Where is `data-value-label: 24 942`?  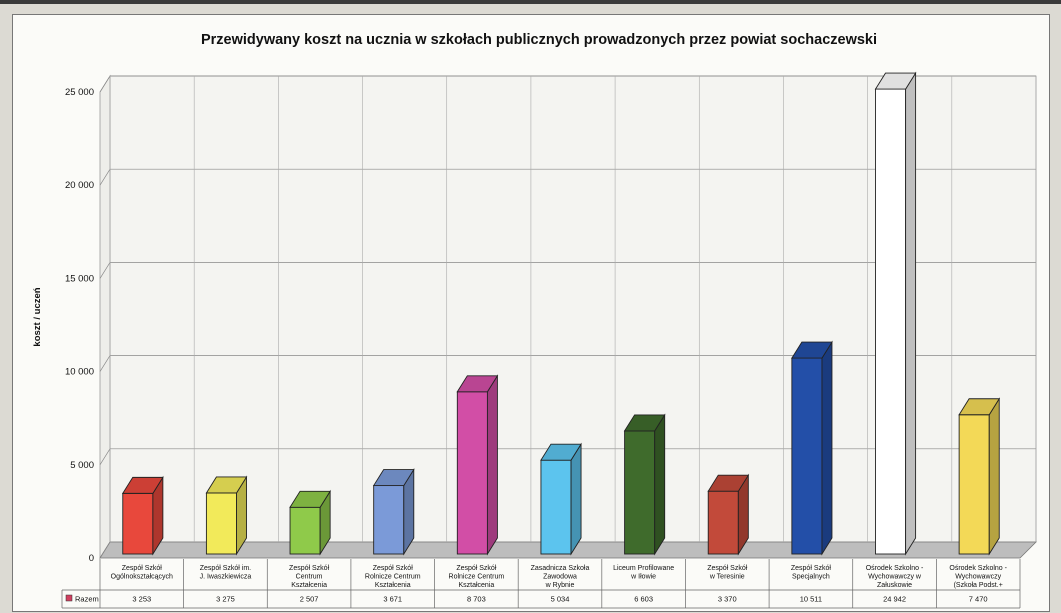 data-value-label: 24 942 is located at coordinates (894, 599).